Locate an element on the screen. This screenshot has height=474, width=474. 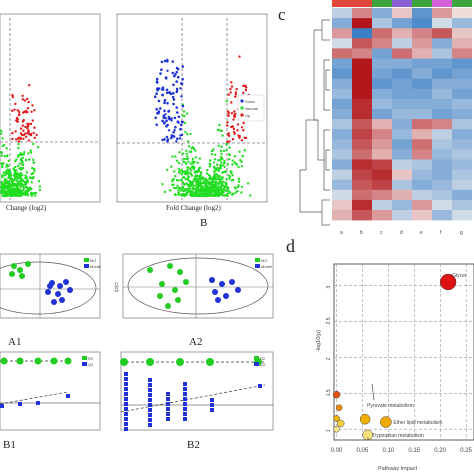
panel-label-b1: B1 is located at coordinates (9, 445).